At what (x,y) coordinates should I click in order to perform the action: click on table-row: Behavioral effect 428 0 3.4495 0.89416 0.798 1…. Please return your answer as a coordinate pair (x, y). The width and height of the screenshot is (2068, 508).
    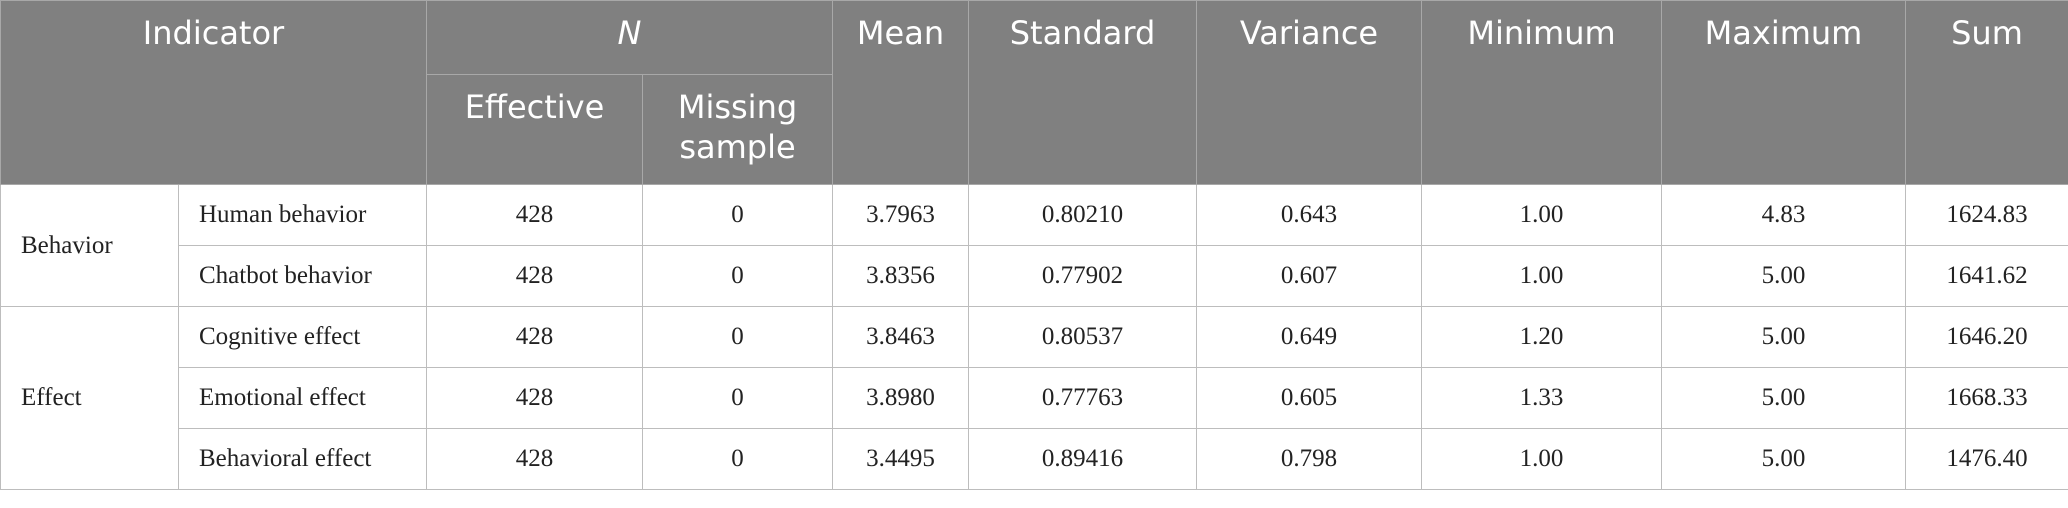
    Looking at the image, I should click on (1034, 459).